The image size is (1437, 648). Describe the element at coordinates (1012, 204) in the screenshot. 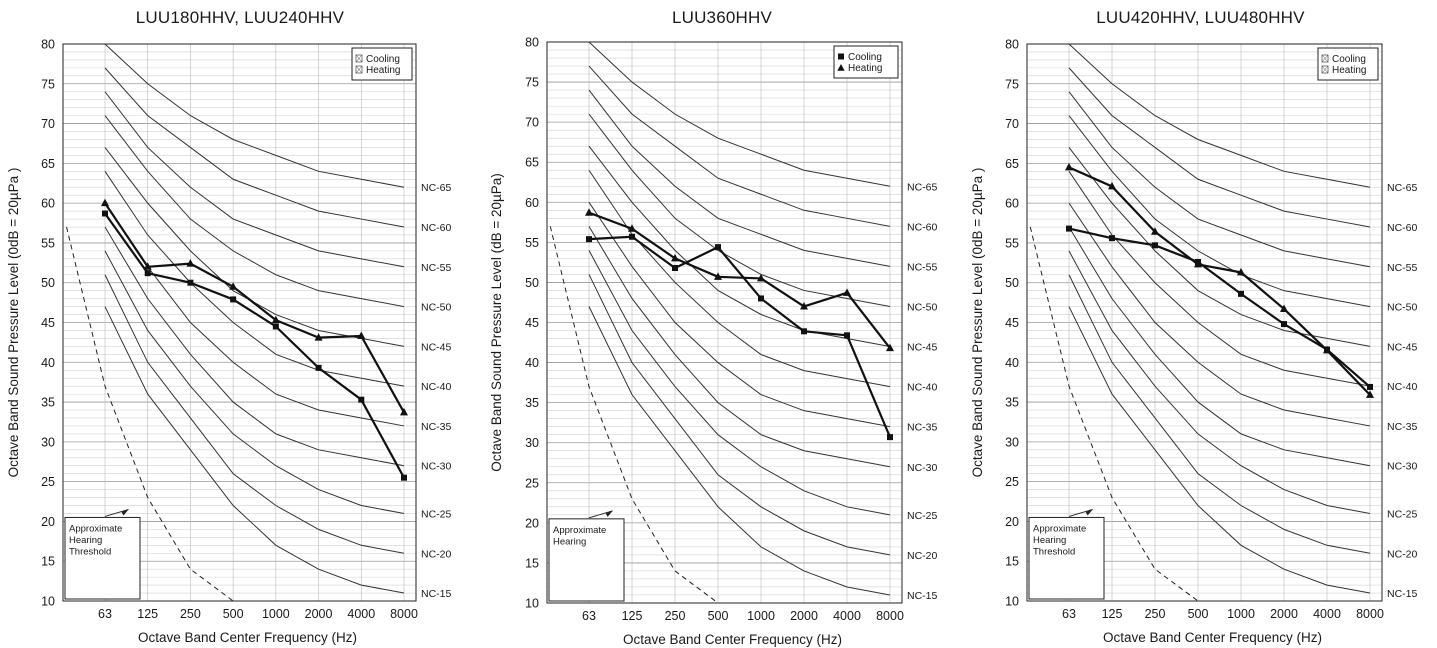

I see `y-tick-label: 60` at that location.